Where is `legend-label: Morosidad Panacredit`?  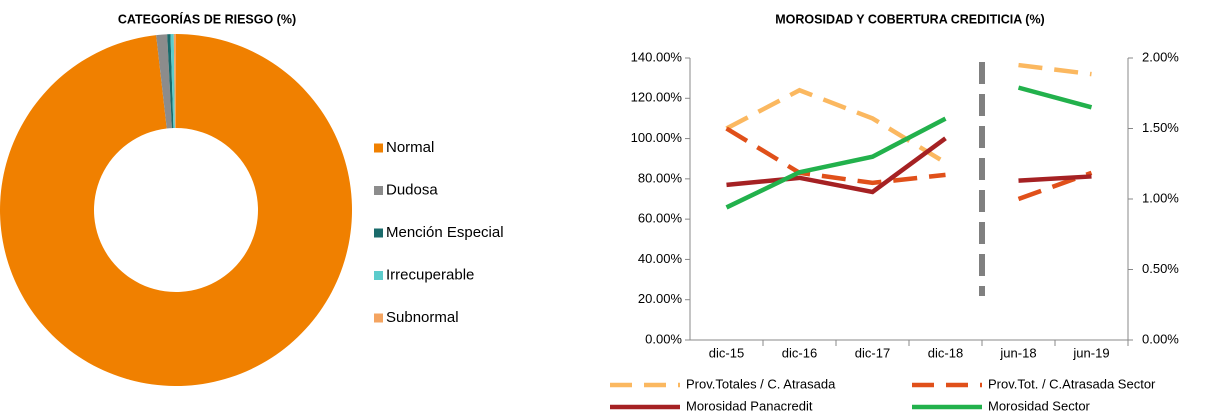 legend-label: Morosidad Panacredit is located at coordinates (749, 405).